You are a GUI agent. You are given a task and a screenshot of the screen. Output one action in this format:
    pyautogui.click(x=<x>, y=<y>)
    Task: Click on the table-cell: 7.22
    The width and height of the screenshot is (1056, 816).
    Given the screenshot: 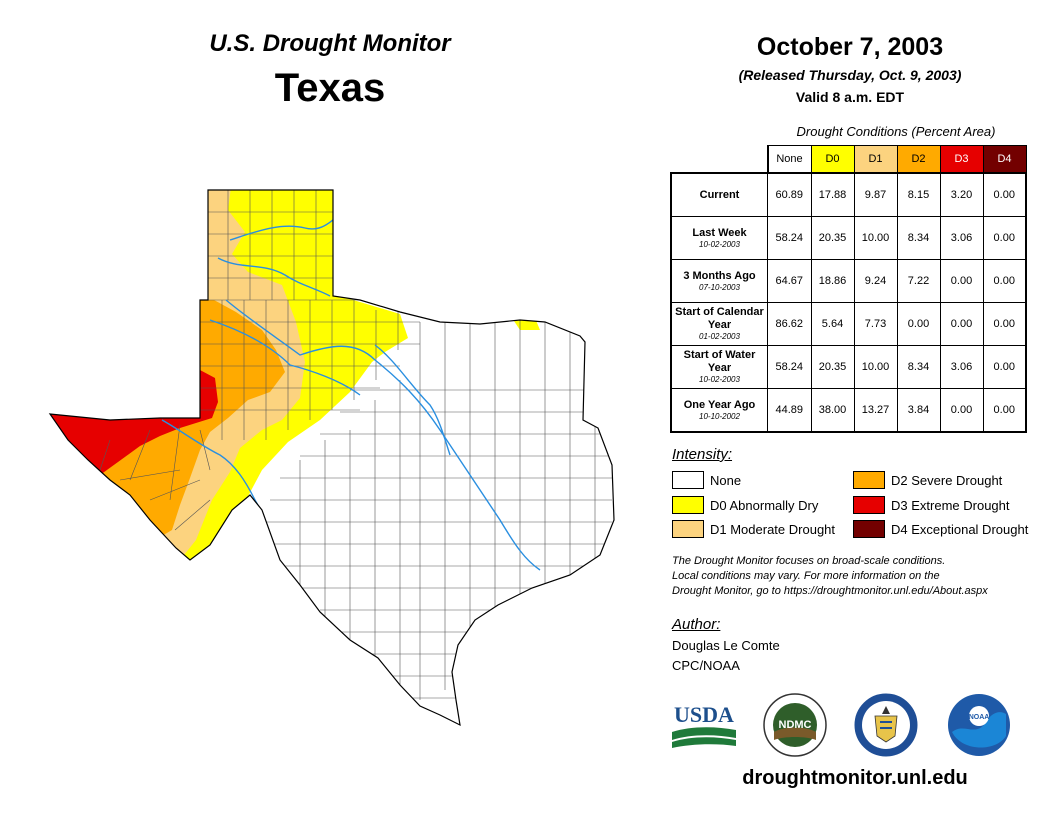 What is the action you would take?
    pyautogui.click(x=918, y=281)
    